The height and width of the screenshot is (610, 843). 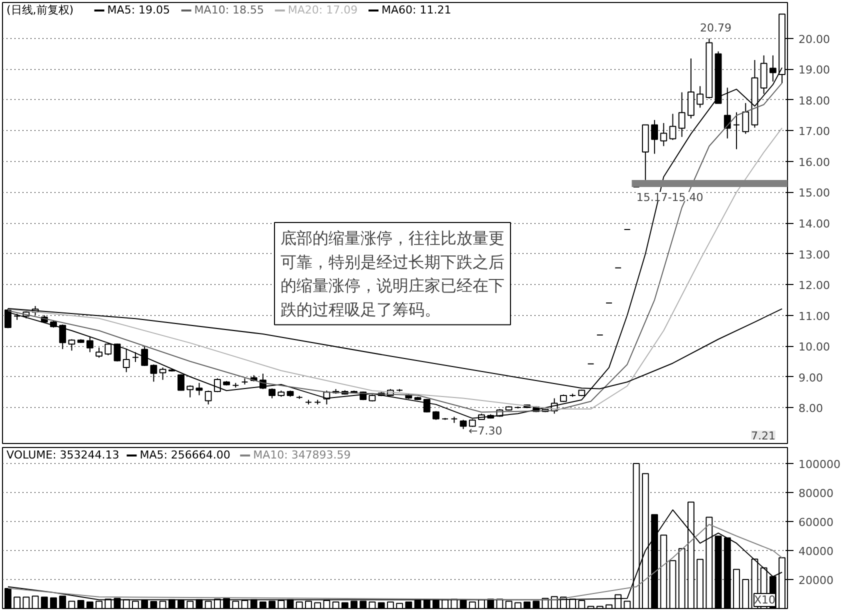 What do you see at coordinates (814, 193) in the screenshot?
I see `y-tick-label: 15.00` at bounding box center [814, 193].